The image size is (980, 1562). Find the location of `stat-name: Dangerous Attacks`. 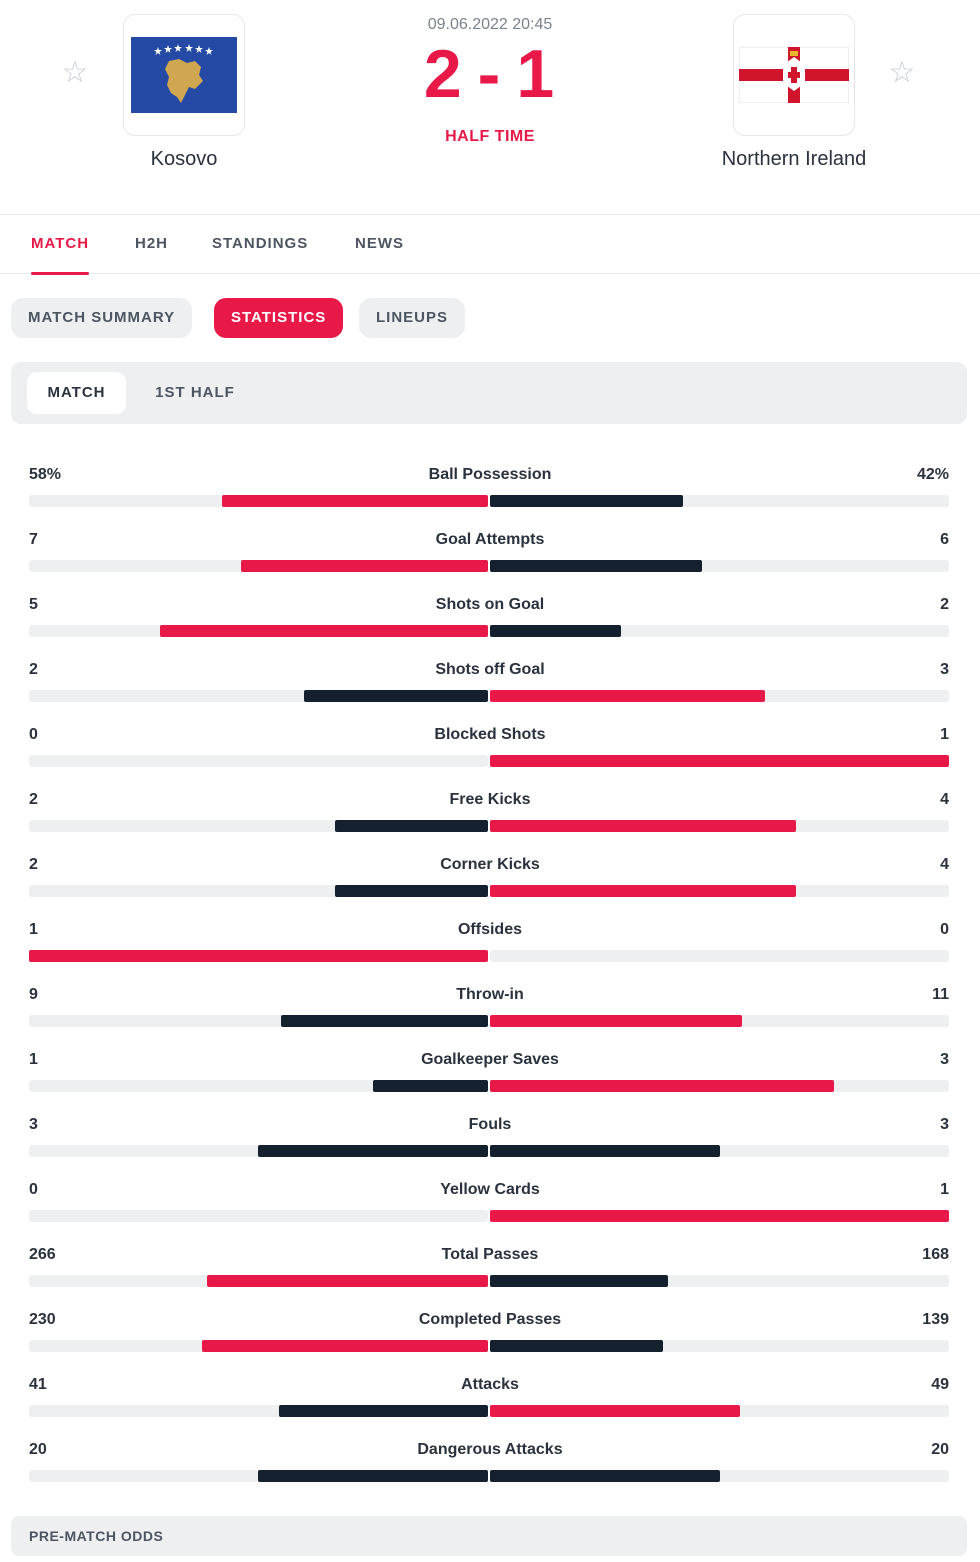

stat-name: Dangerous Attacks is located at coordinates (490, 1449).